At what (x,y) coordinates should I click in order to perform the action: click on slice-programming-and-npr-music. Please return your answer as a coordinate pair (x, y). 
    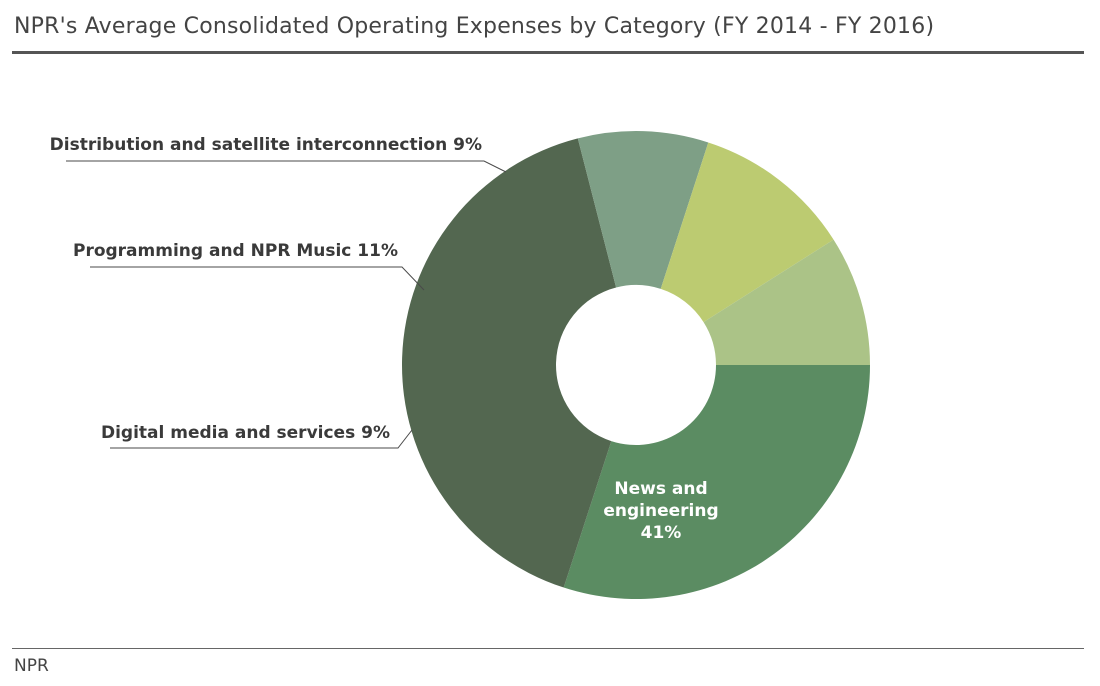
    Looking at the image, I should click on (747, 232).